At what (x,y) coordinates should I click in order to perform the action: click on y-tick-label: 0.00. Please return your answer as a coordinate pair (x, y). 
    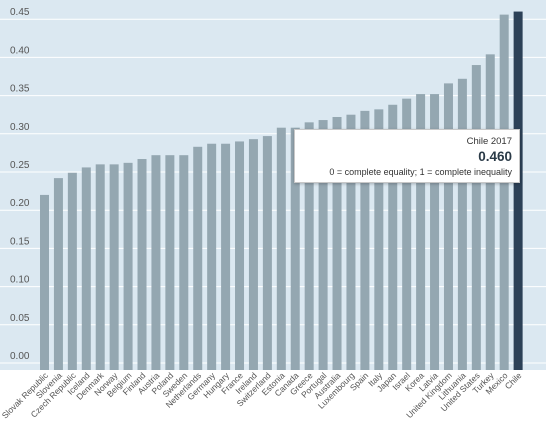
    Looking at the image, I should click on (20, 356).